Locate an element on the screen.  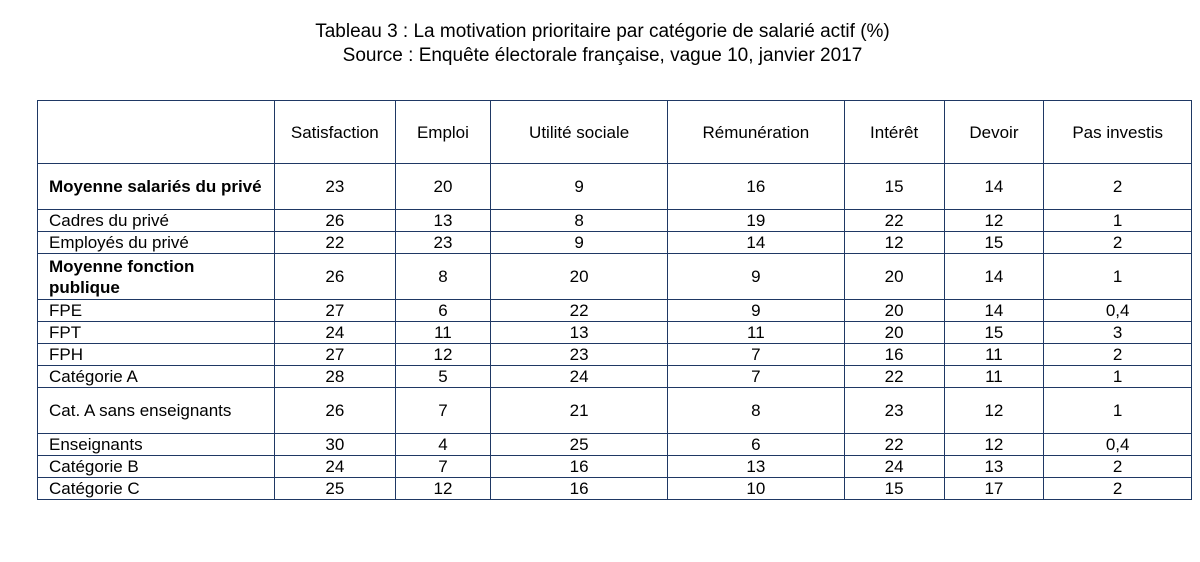
row-label: Catégorie B is located at coordinates (156, 466).